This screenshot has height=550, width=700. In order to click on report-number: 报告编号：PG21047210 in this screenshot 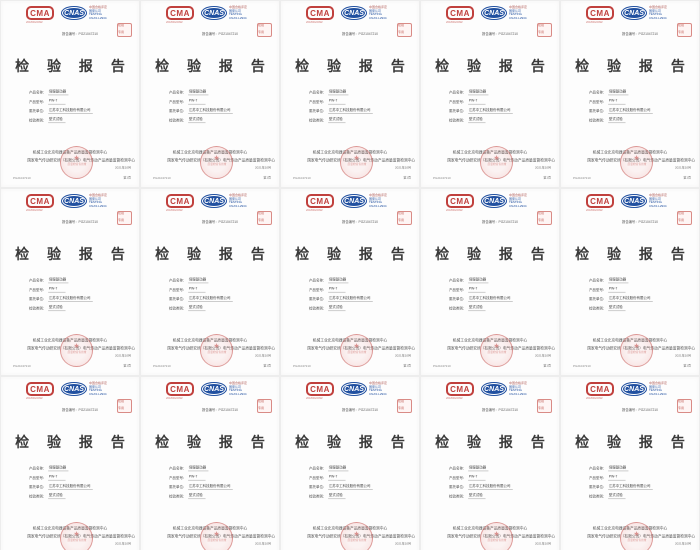, I will do `click(80, 222)`.